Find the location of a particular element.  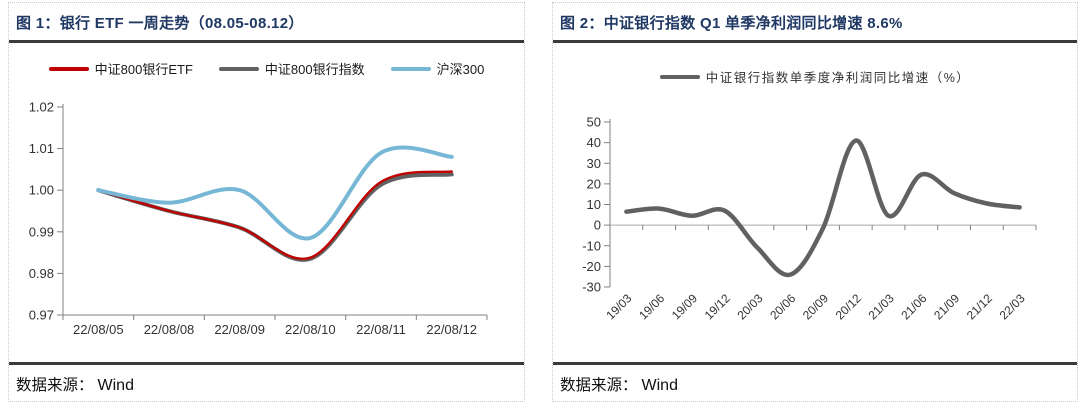

x-axis-label: 19/03 is located at coordinates (618, 306).